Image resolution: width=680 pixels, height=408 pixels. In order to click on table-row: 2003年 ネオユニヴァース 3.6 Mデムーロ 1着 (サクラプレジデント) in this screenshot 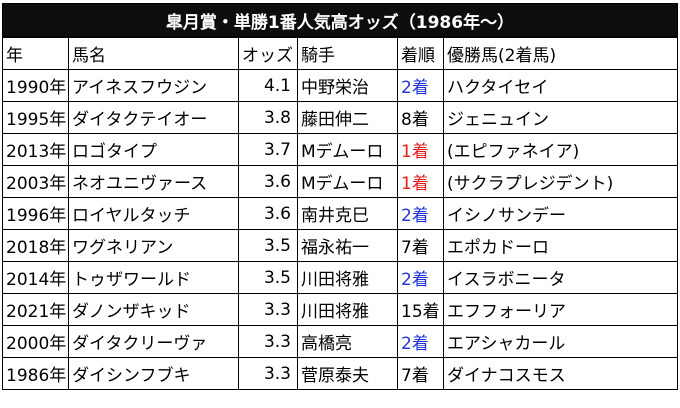, I will do `click(340, 181)`.